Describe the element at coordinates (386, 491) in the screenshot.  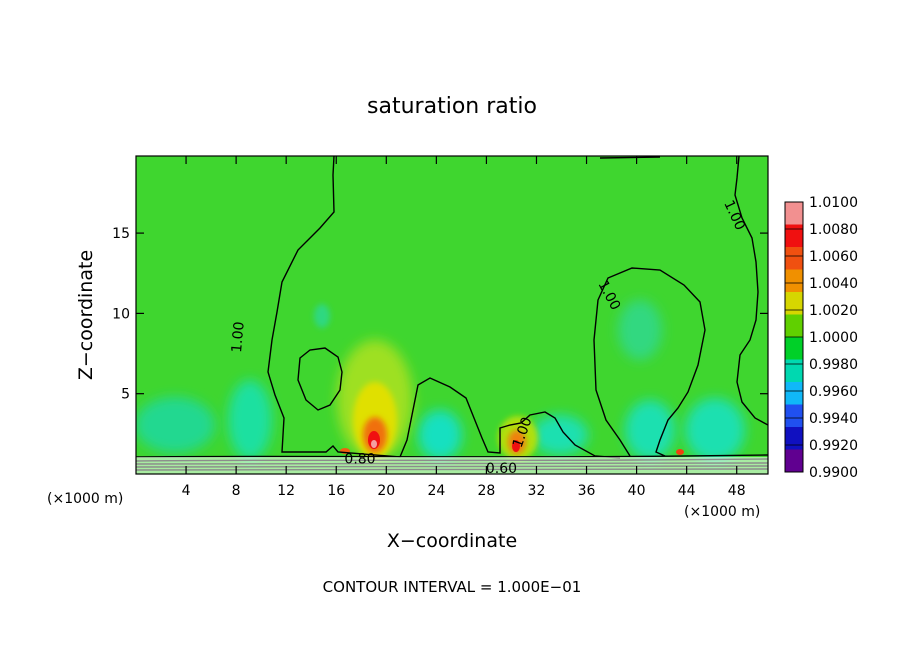
I see `x-tick-label: 20` at that location.